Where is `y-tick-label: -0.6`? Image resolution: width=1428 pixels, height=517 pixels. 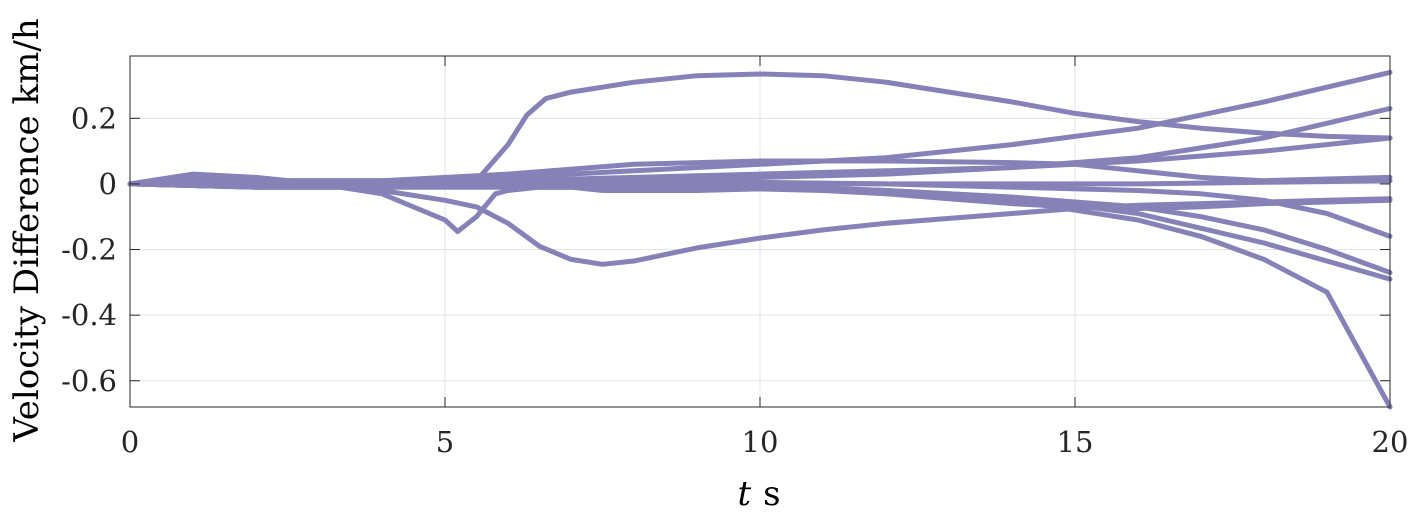
y-tick-label: -0.6 is located at coordinates (89, 381).